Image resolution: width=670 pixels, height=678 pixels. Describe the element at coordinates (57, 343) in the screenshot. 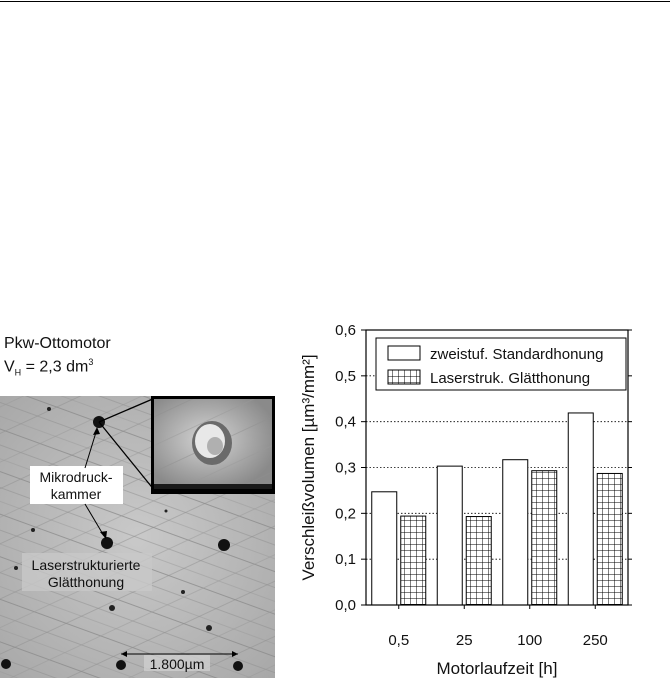

I see `engine-title: Pkw-Ottomotor` at that location.